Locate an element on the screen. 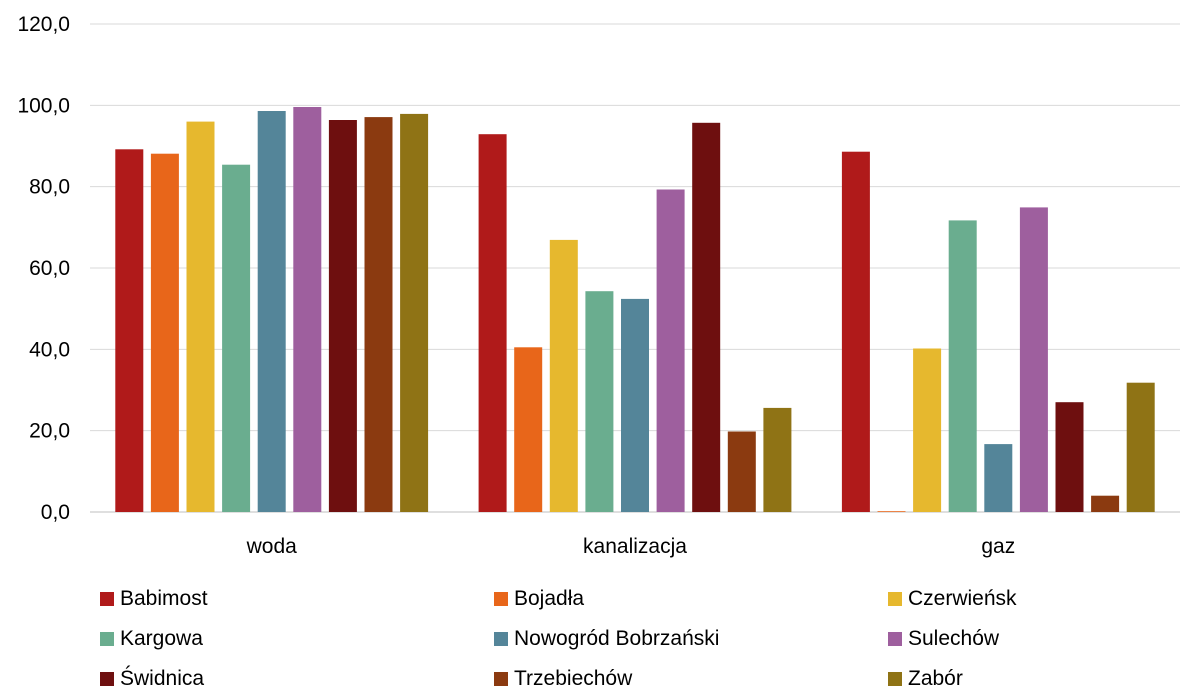 This screenshot has height=696, width=1199. legend-item: Świdnica is located at coordinates (152, 679).